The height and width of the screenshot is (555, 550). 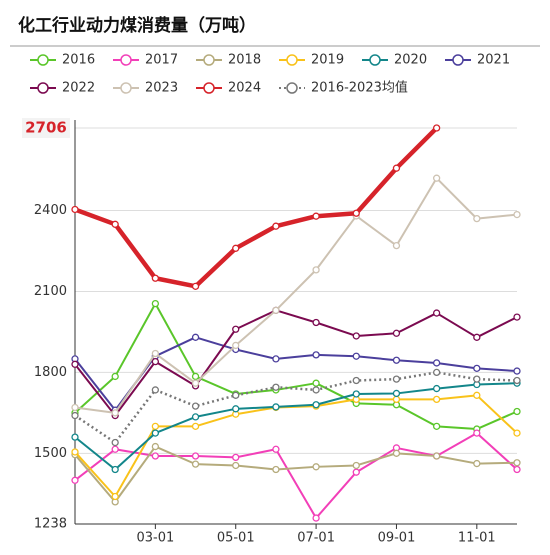 What do you see at coordinates (50, 291) in the screenshot?
I see `y-tick-label: 2100` at bounding box center [50, 291].